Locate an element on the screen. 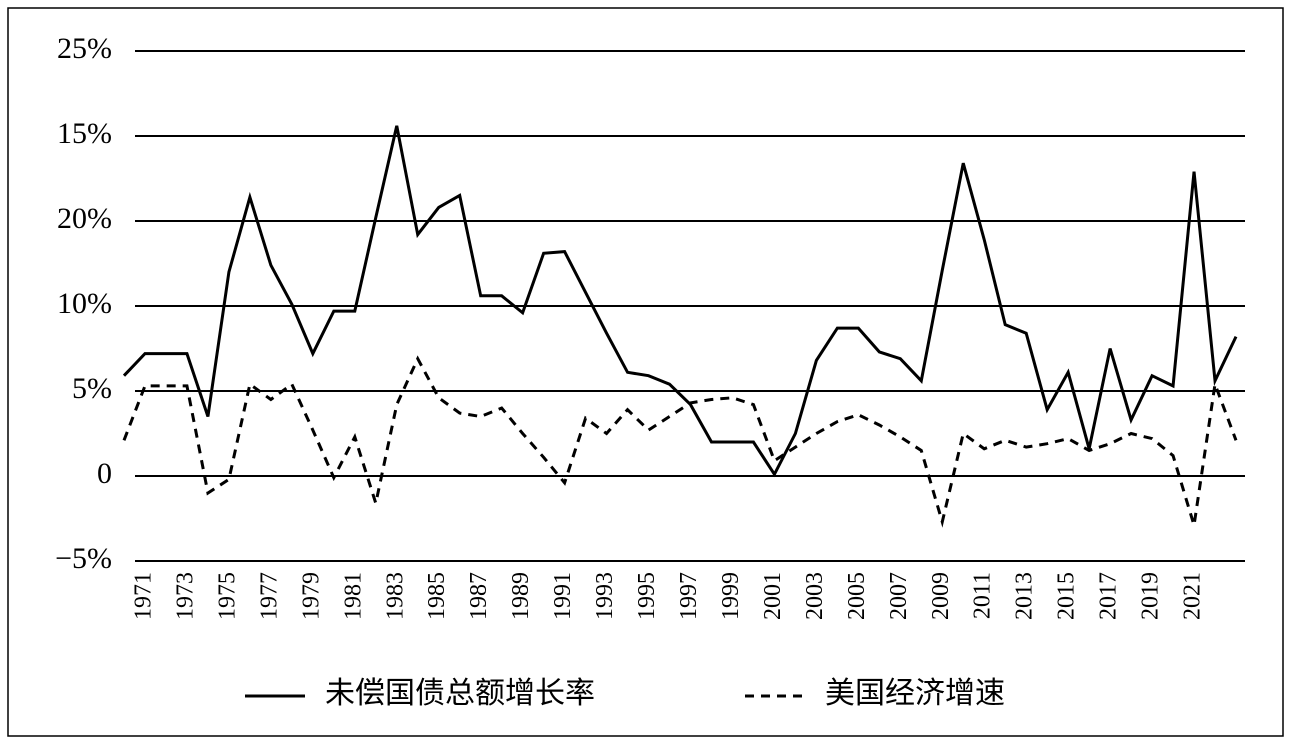 This screenshot has height=746, width=1293. legend-label: 美国经济增速 is located at coordinates (915, 693).